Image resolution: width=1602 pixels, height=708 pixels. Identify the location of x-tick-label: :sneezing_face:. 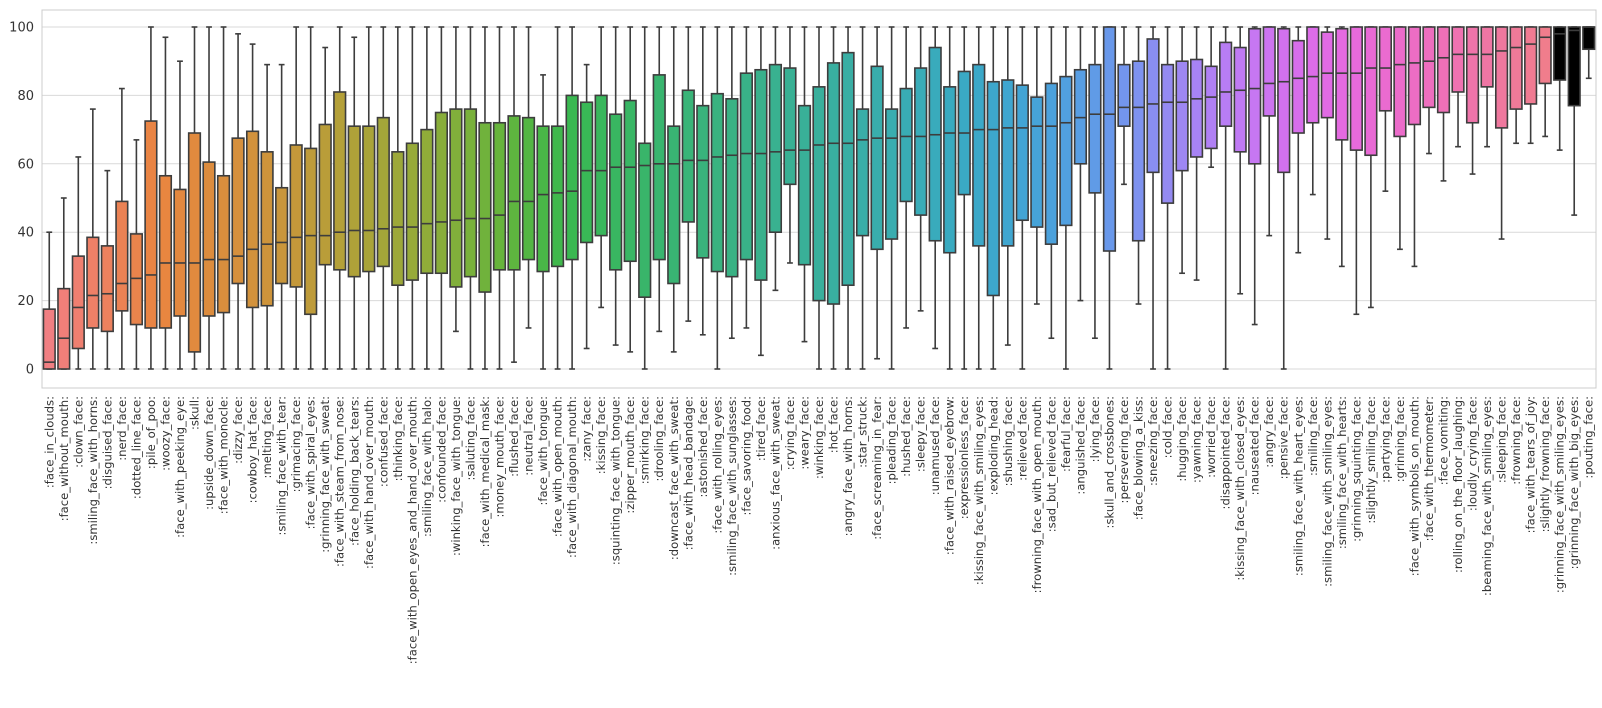
(1153, 441).